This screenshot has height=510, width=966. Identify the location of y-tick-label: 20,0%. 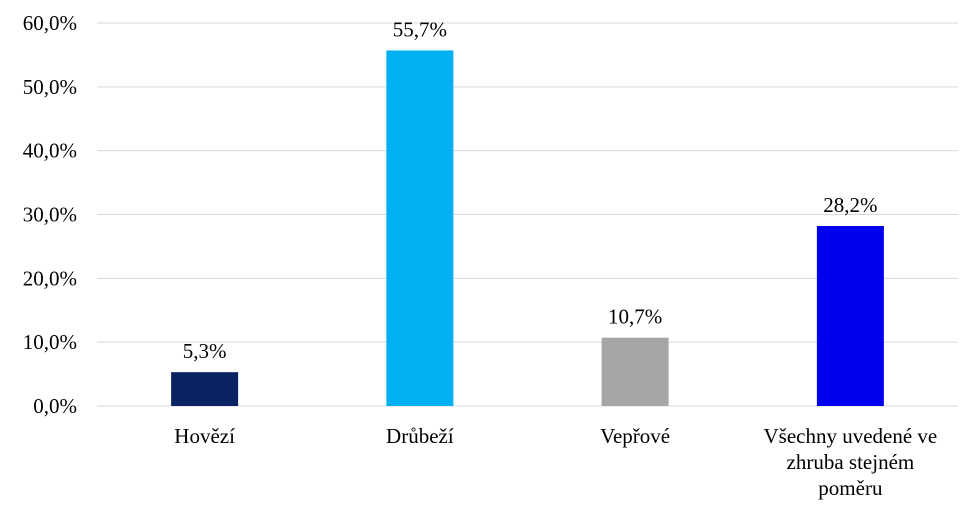
(50, 278).